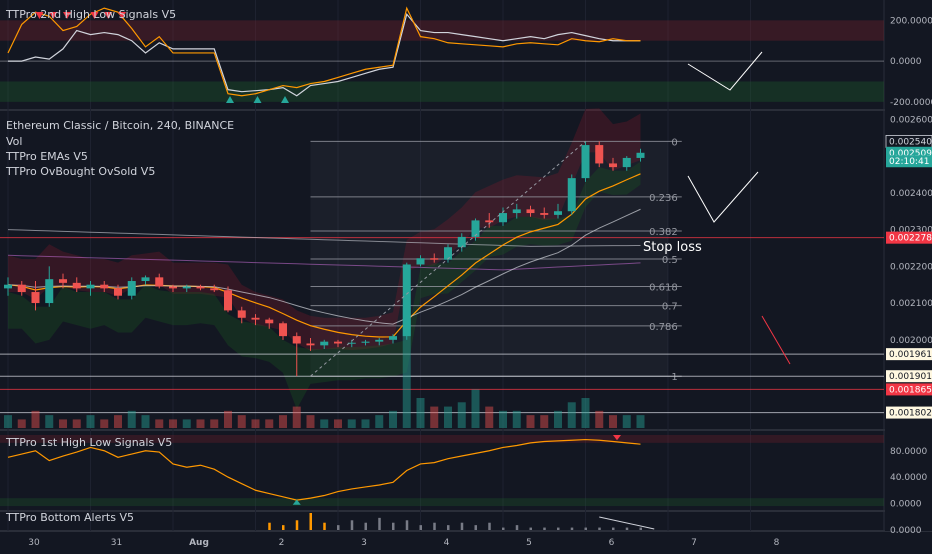 The width and height of the screenshot is (932, 554). Describe the element at coordinates (39, 15) in the screenshot. I see `sell-signal-marker` at that location.